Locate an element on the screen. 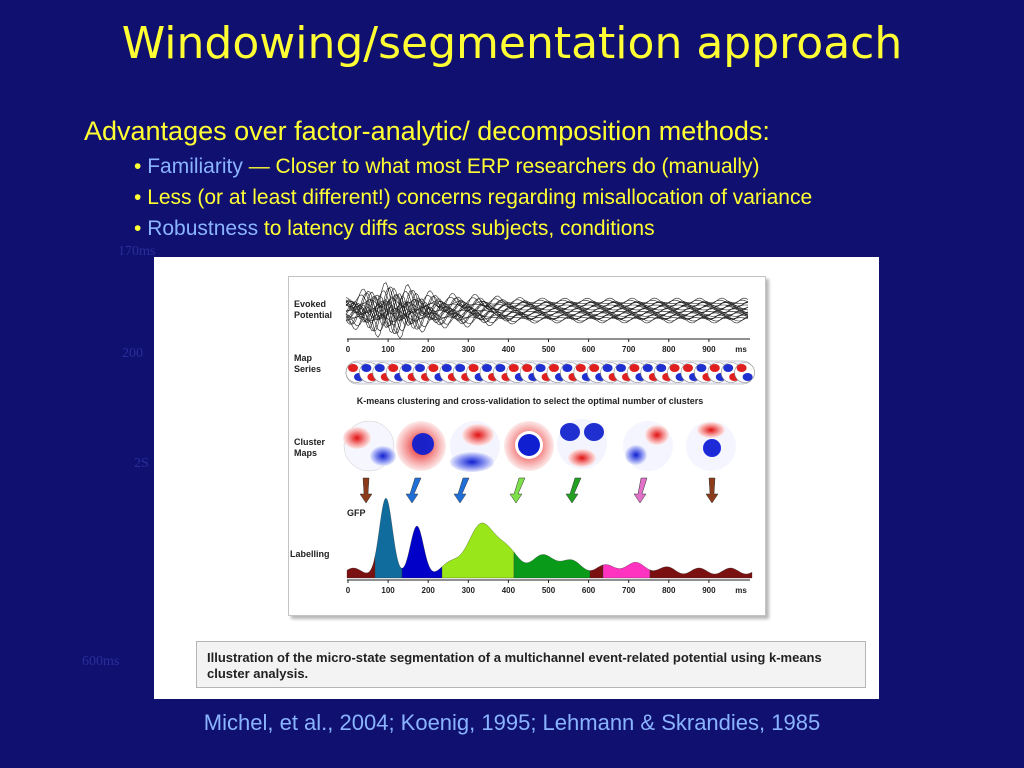  cluster-arrows is located at coordinates (539, 490).